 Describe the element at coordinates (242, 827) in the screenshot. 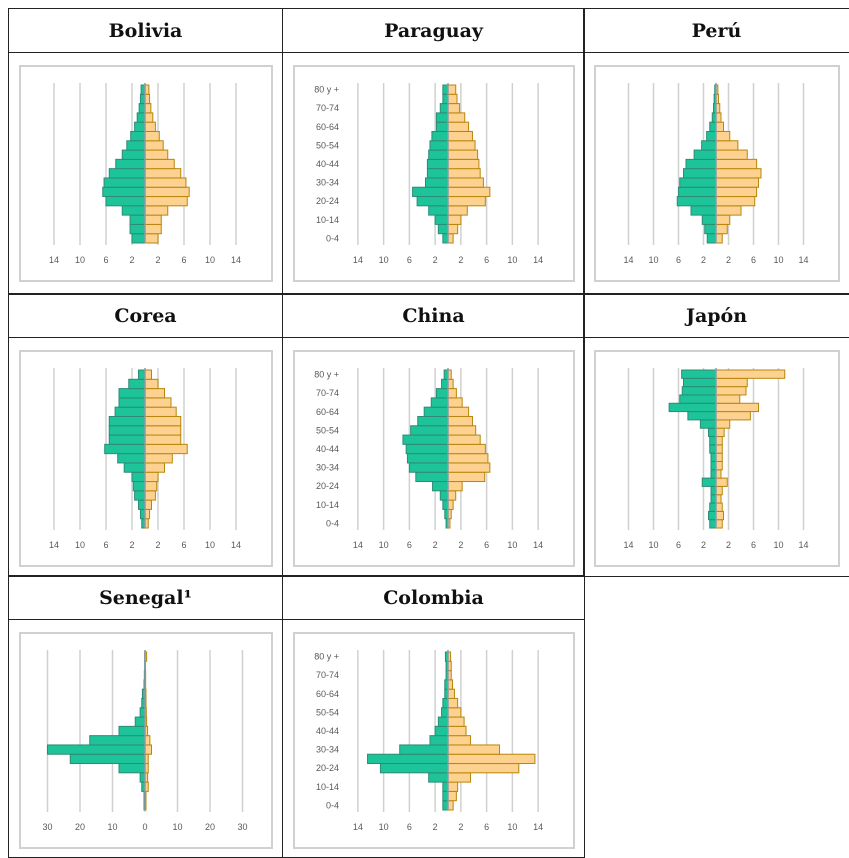

I see `x-tick-label: 30` at that location.